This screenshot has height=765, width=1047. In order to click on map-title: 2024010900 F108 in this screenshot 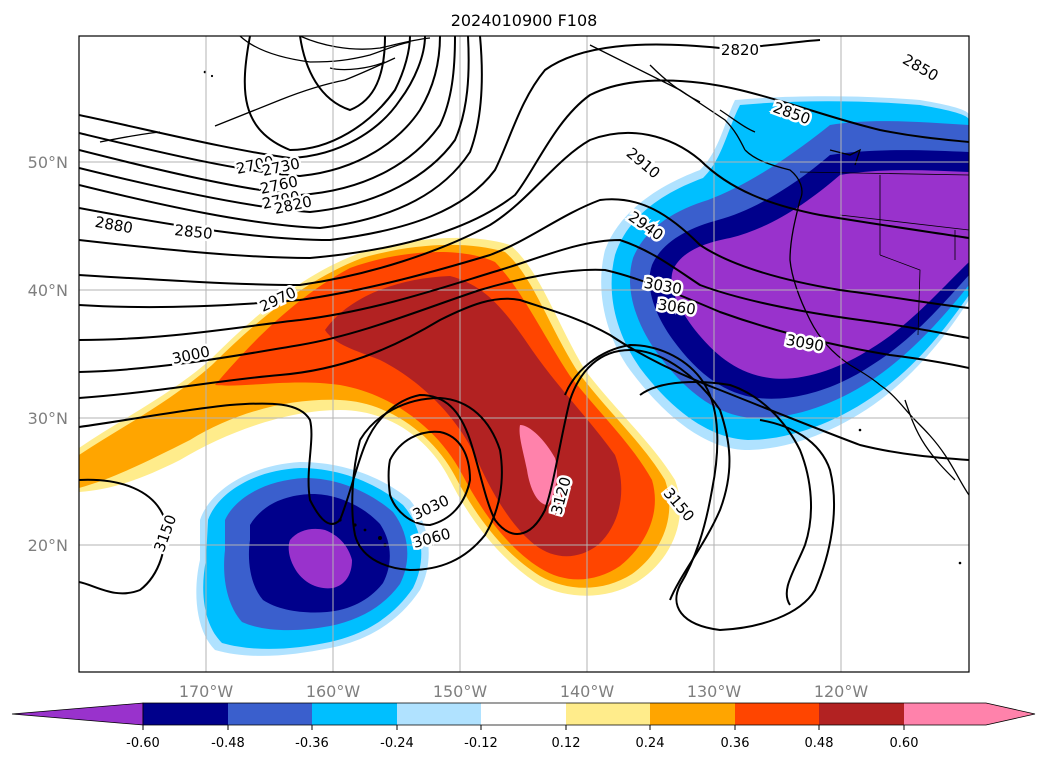, I will do `click(524, 20)`.